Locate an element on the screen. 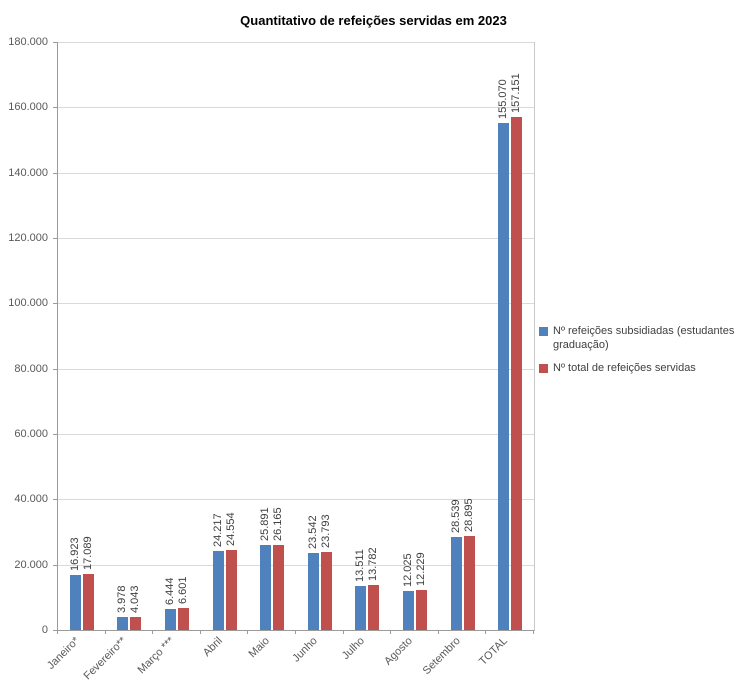 Image resolution: width=747 pixels, height=700 pixels. bar-value-label: 23.542 is located at coordinates (312, 532).